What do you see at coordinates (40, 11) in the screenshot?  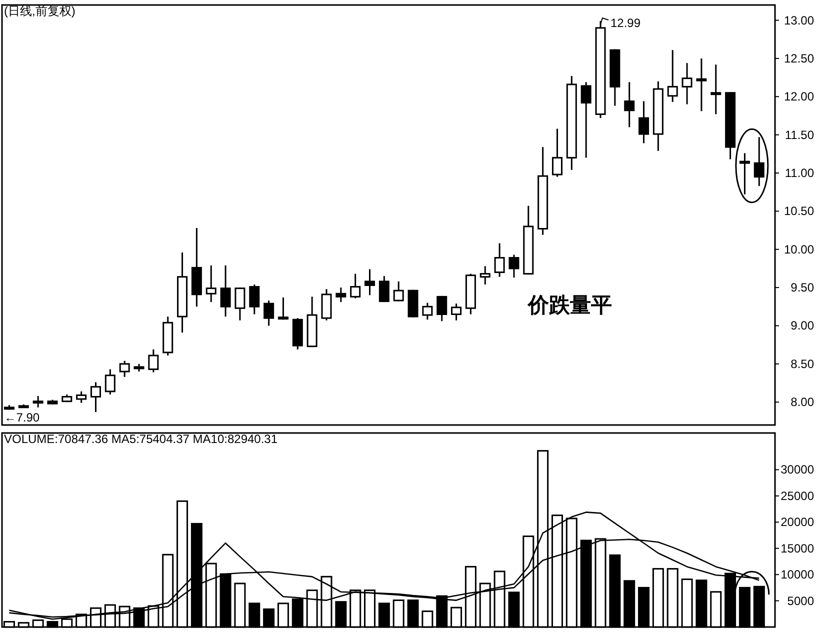 I see `chart-title: (日线,前复权)` at bounding box center [40, 11].